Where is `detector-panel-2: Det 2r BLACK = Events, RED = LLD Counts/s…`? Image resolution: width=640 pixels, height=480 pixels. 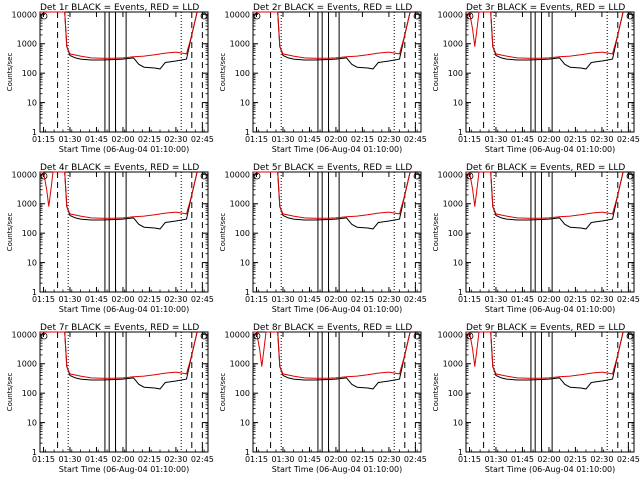 detector-panel-2: Det 2r BLACK = Events, RED = LLD Counts/s… is located at coordinates (323, 78).